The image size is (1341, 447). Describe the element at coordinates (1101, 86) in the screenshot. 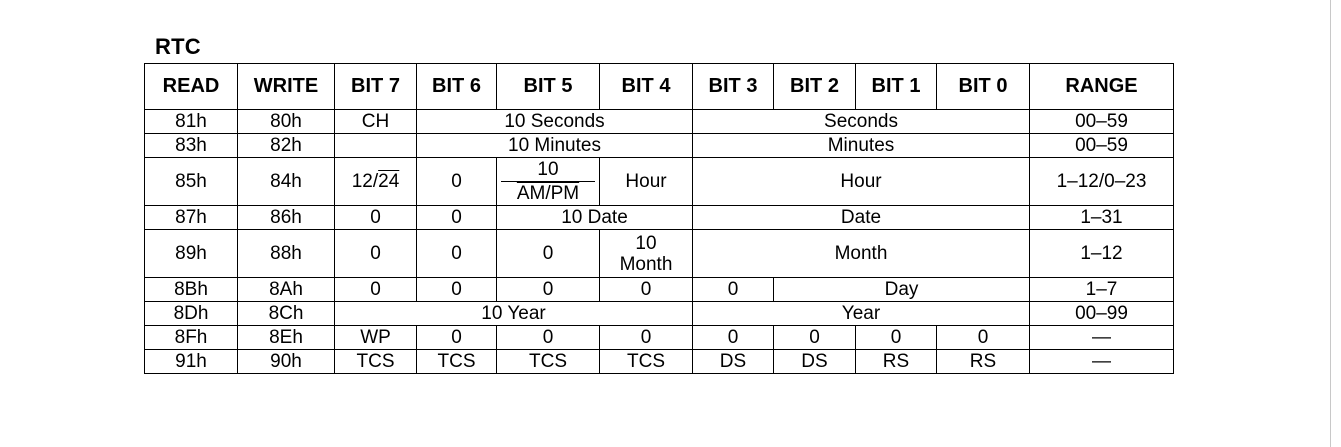

I see `header-cell: RANGE` at that location.